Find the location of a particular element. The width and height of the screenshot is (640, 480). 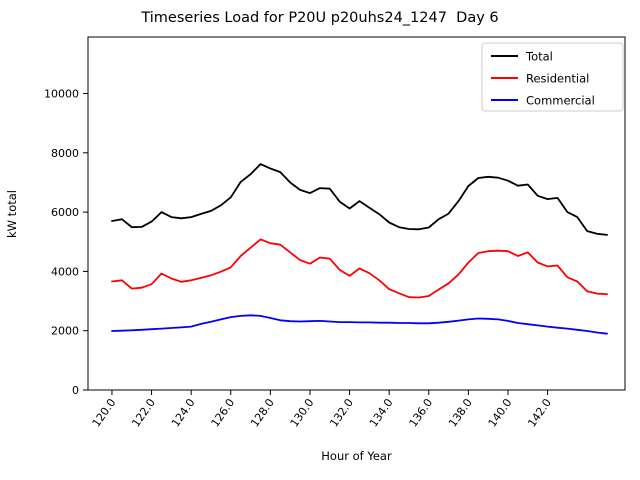

series-line-total is located at coordinates (359, 199).